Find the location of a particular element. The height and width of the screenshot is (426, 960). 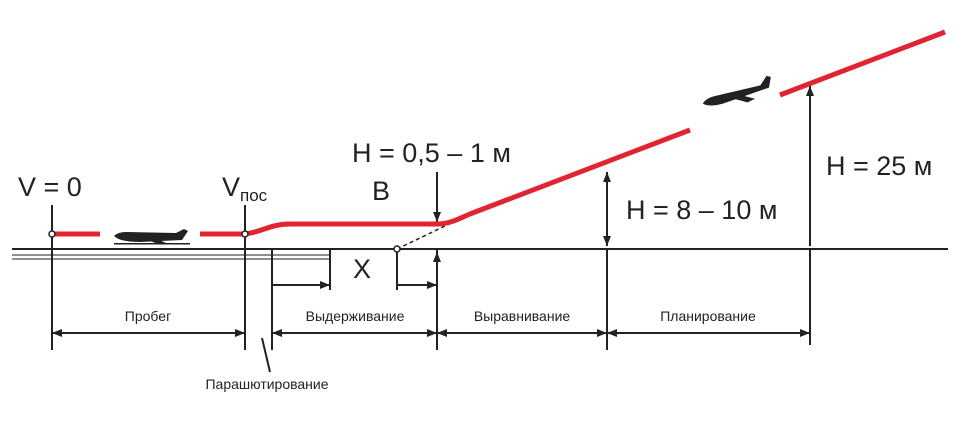

label: V = 0 is located at coordinates (50, 187).